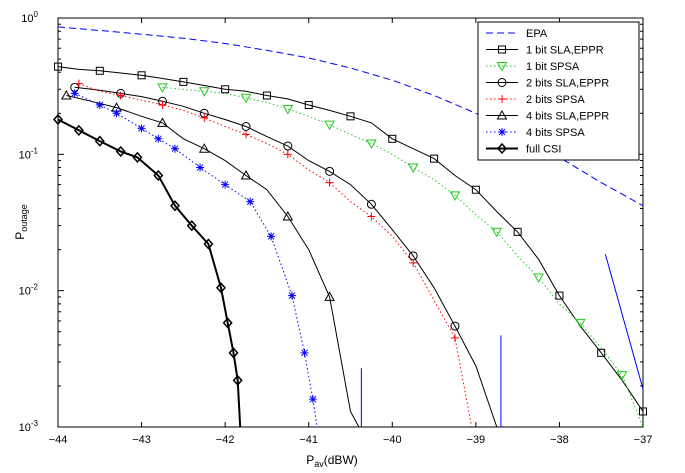 The image size is (685, 473). Describe the element at coordinates (392, 440) in the screenshot. I see `x-tick-label: −40` at that location.